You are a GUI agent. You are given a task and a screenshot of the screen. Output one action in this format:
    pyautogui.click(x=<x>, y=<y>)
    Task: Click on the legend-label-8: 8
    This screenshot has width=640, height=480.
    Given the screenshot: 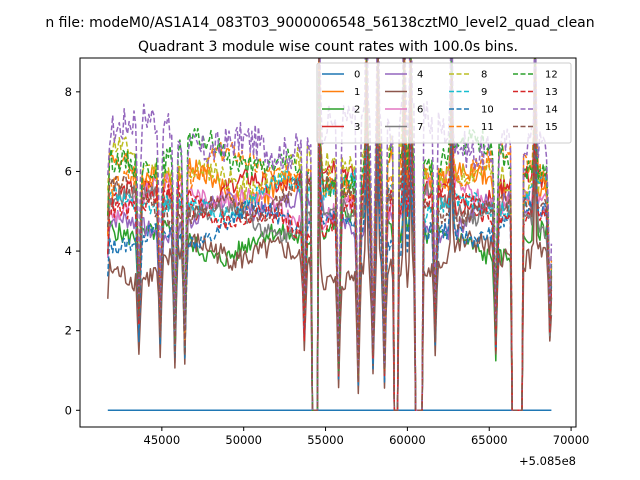 What is the action you would take?
    pyautogui.click(x=484, y=75)
    